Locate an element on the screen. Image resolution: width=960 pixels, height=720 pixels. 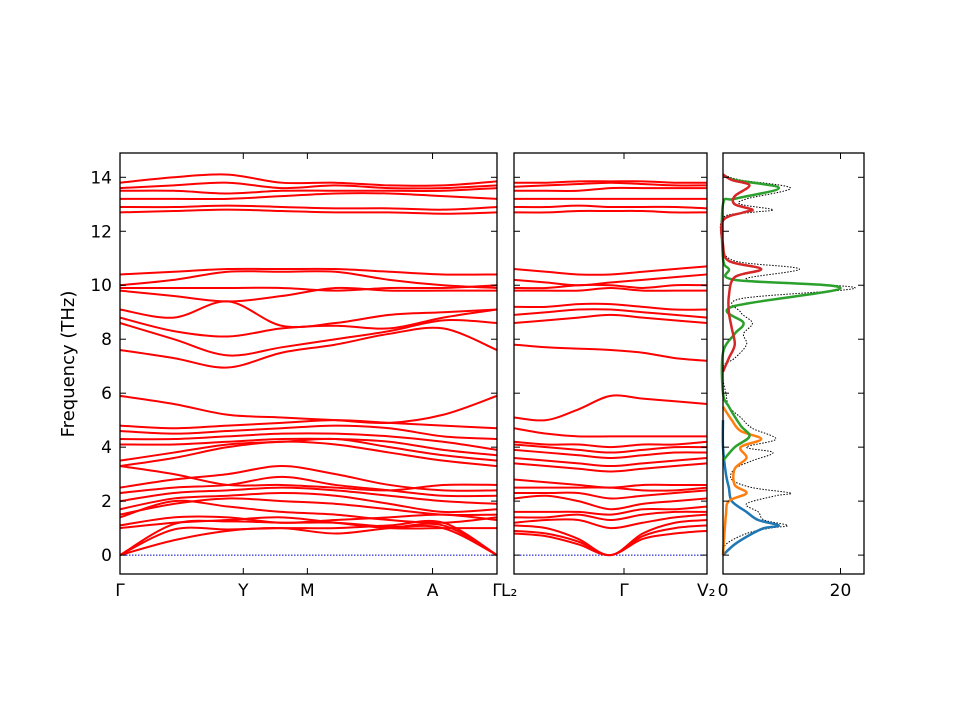
x-tick-label: 20 is located at coordinates (841, 591).